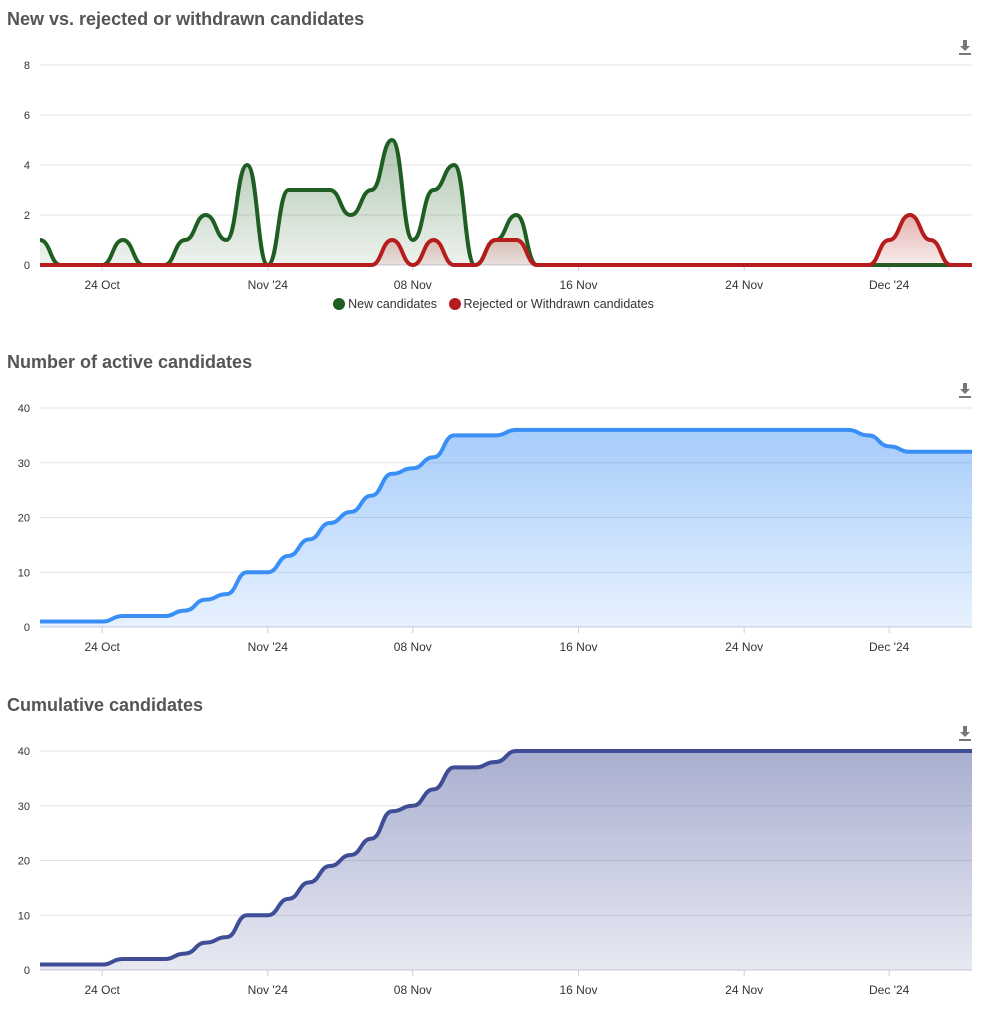  Describe the element at coordinates (27, 216) in the screenshot. I see `y-tick-label: 2` at that location.